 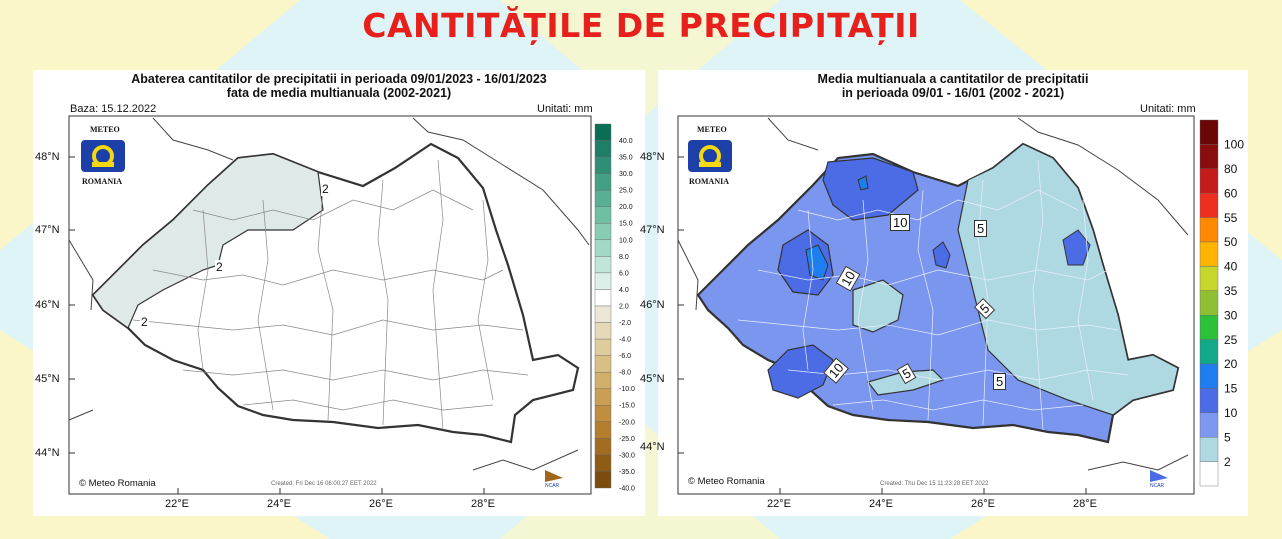 I want to click on legend-label: 10.0, so click(x=626, y=240).